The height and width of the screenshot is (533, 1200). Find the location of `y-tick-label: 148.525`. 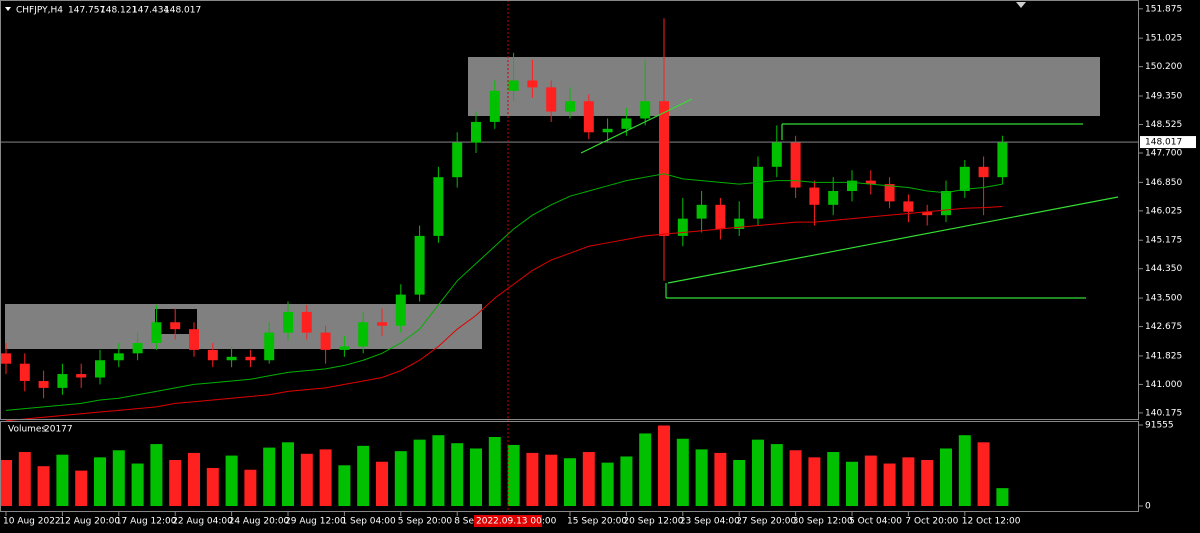

y-tick-label: 148.525 is located at coordinates (1163, 125).